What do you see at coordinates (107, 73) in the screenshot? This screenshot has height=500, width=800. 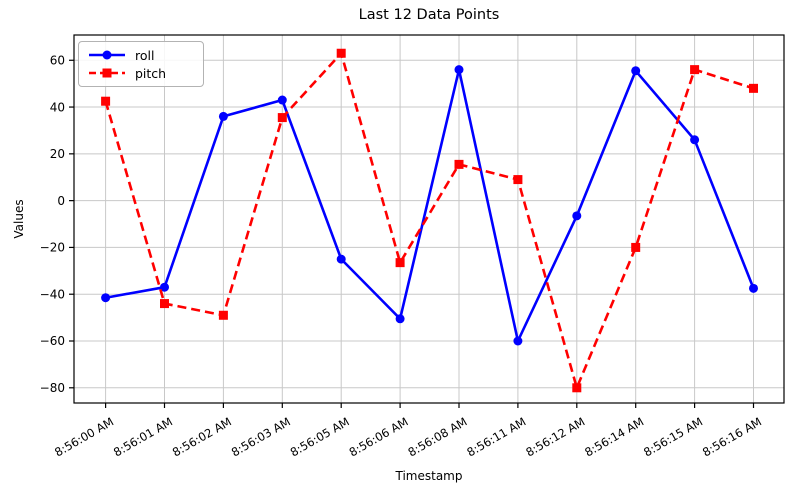 I see `pitch-legend-sample` at bounding box center [107, 73].